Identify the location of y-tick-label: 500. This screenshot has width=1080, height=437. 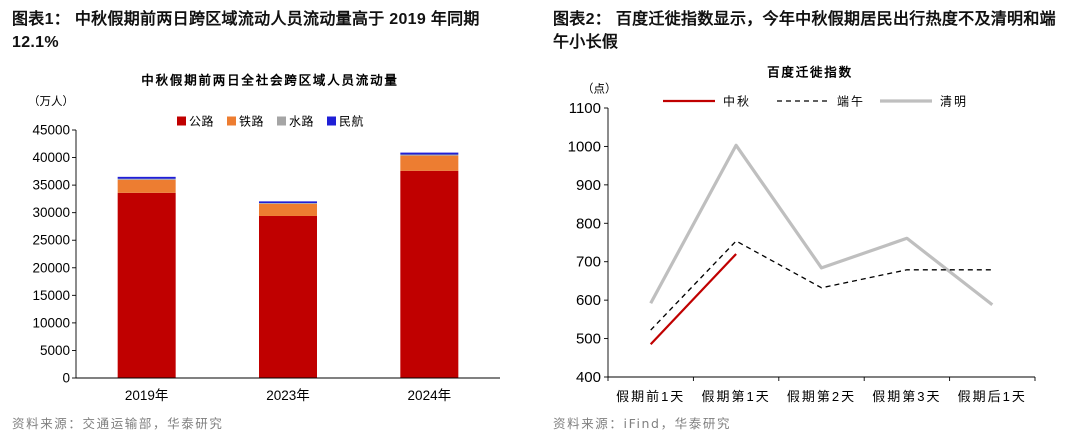
(588, 339).